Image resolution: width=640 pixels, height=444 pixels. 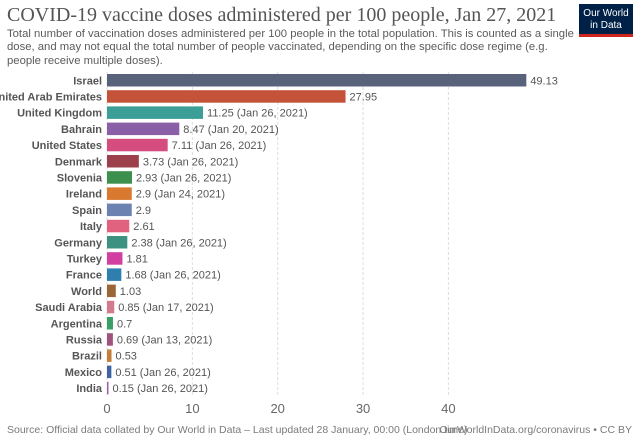 I want to click on category-label: Ireland, so click(x=84, y=195).